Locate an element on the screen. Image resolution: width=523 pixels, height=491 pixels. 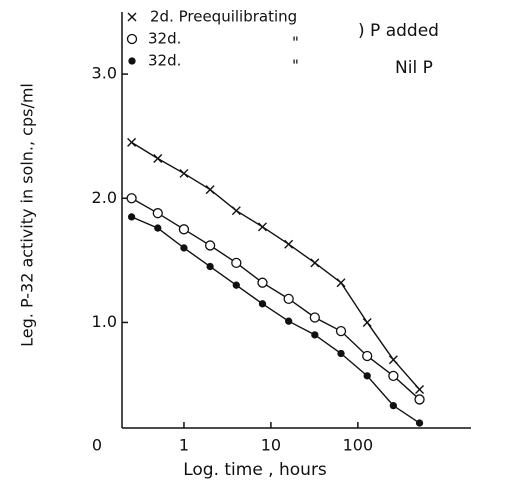
x-tick-label: 1 is located at coordinates (184, 445).